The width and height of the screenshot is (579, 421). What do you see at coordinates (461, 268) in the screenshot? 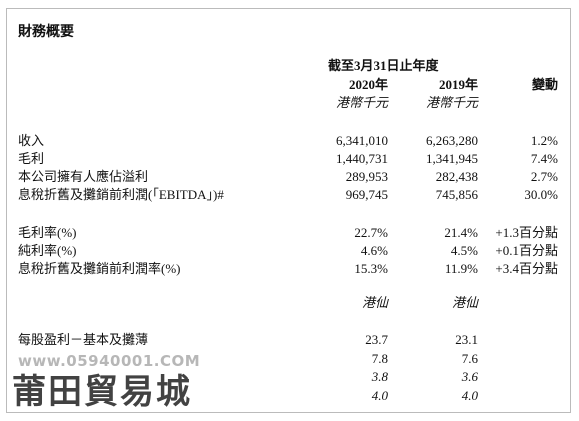
I see `cell: 11.9%` at bounding box center [461, 268].